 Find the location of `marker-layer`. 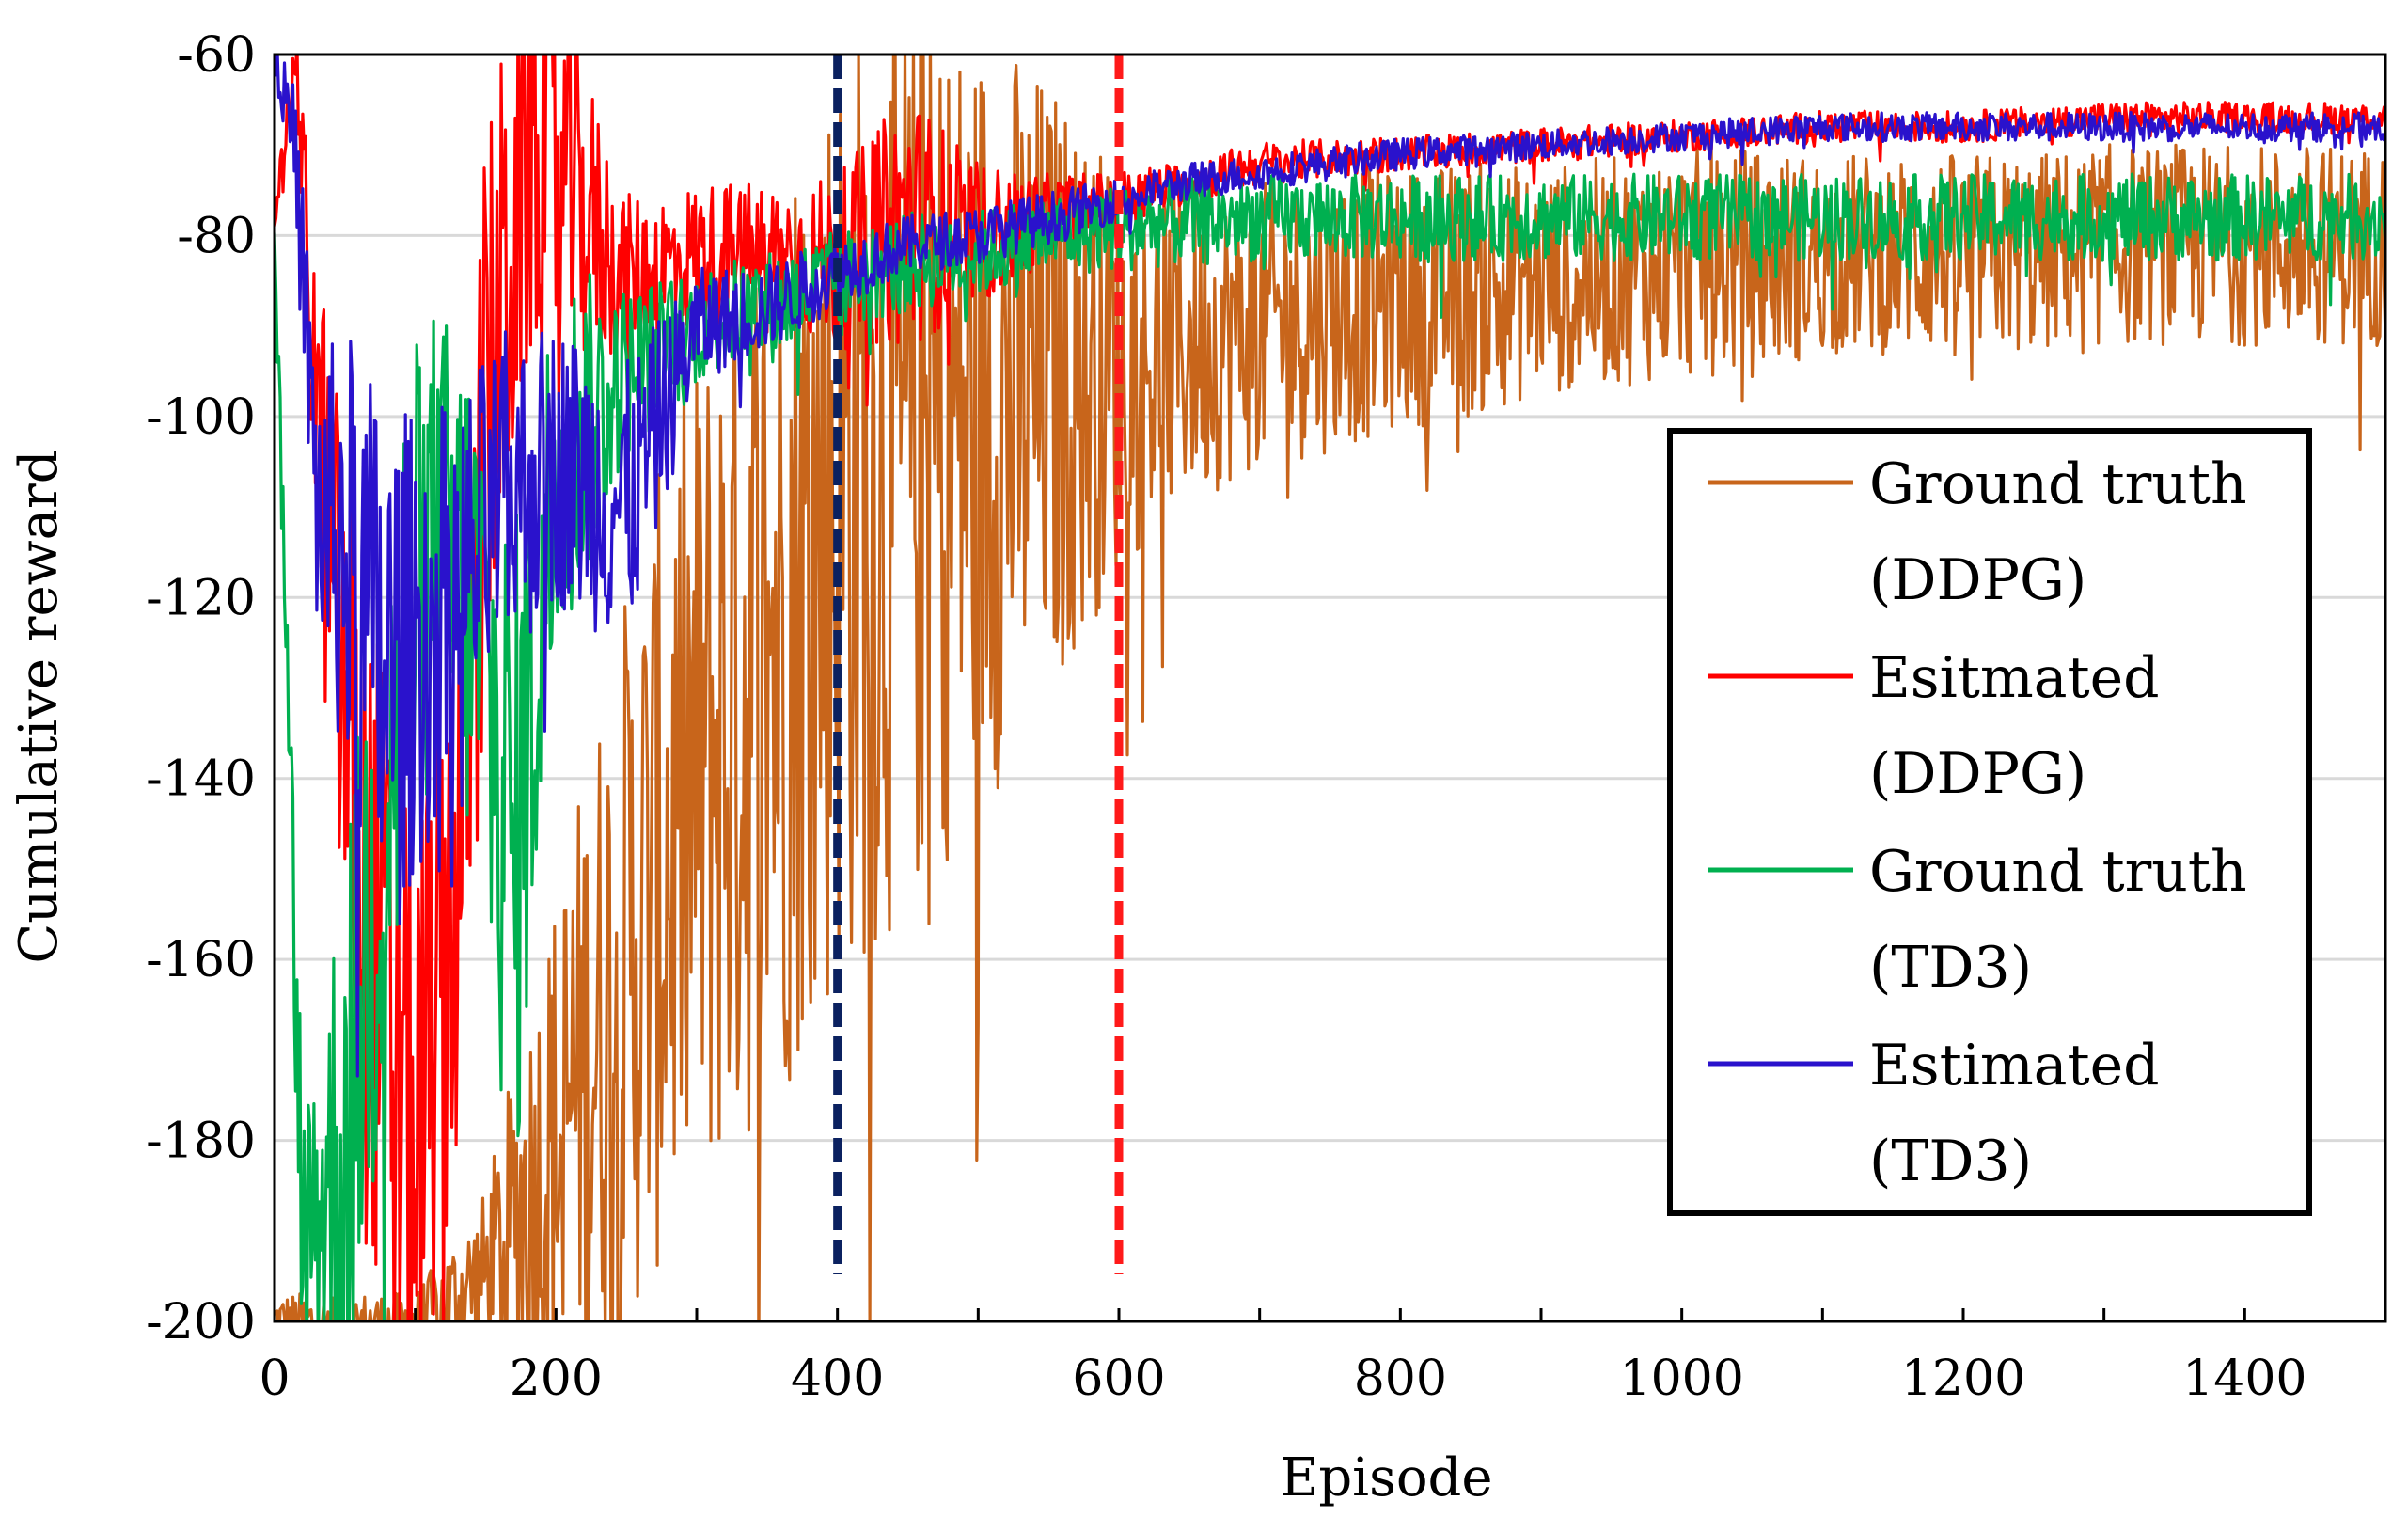

marker-layer is located at coordinates (978, 664).